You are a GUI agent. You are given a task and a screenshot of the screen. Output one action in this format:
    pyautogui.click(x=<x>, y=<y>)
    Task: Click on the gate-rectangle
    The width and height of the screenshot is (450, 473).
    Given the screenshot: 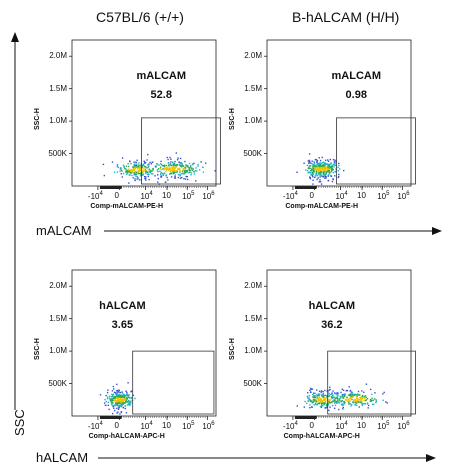 What is the action you would take?
    pyautogui.click(x=173, y=382)
    